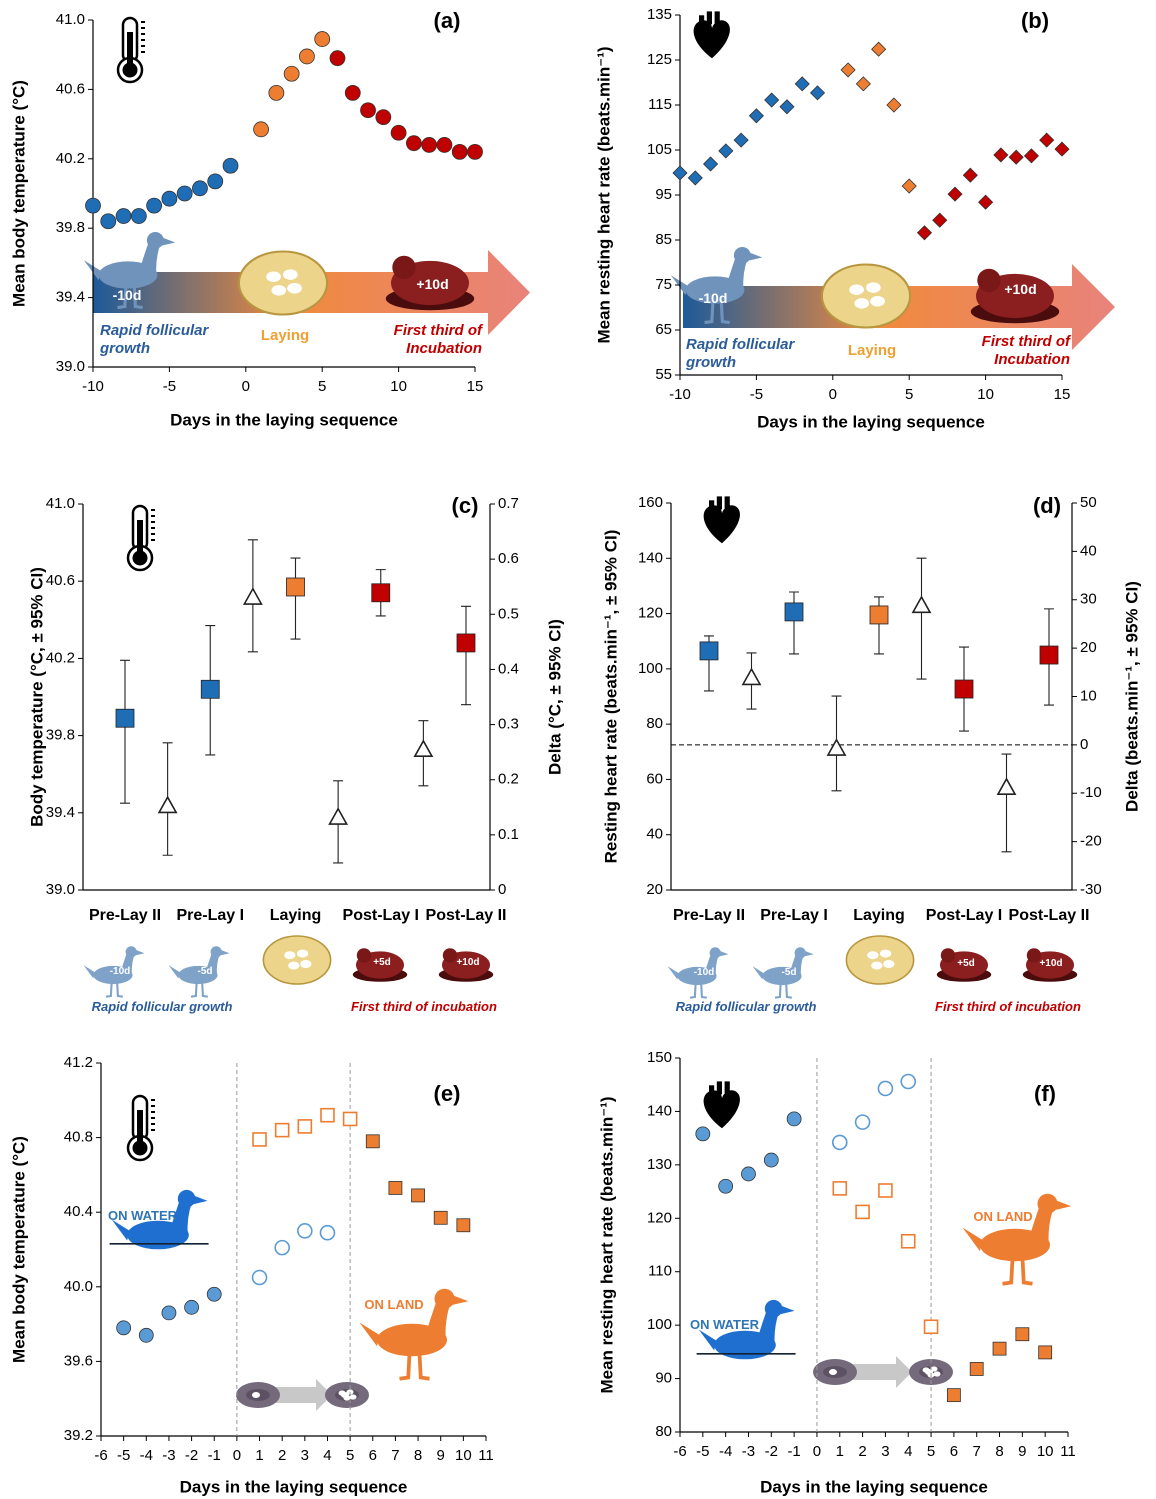 The height and width of the screenshot is (1499, 1156). What do you see at coordinates (663, 1378) in the screenshot?
I see `y-tick-label: 90` at bounding box center [663, 1378].